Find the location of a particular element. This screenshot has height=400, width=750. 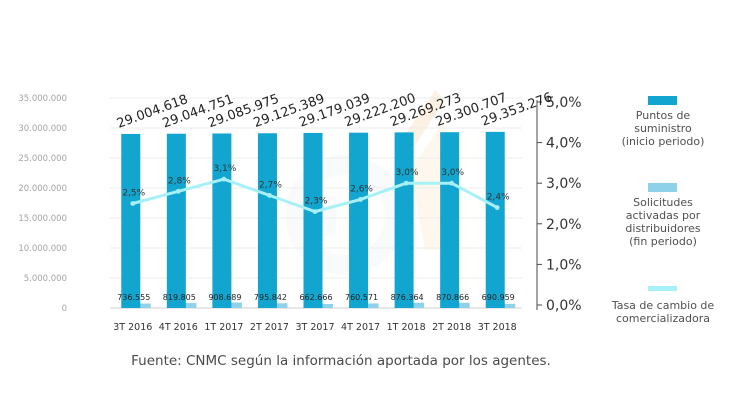

rate-value-label: 2,3% is located at coordinates (316, 202).